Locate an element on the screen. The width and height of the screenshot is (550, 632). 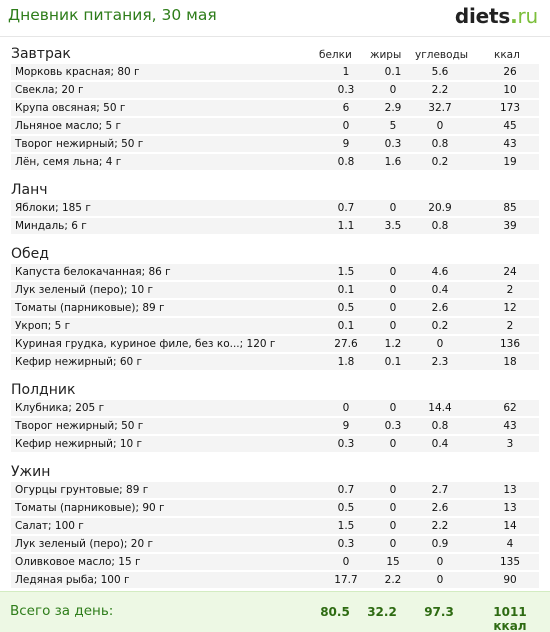
total-carbs: 97.3 is located at coordinates (439, 612).